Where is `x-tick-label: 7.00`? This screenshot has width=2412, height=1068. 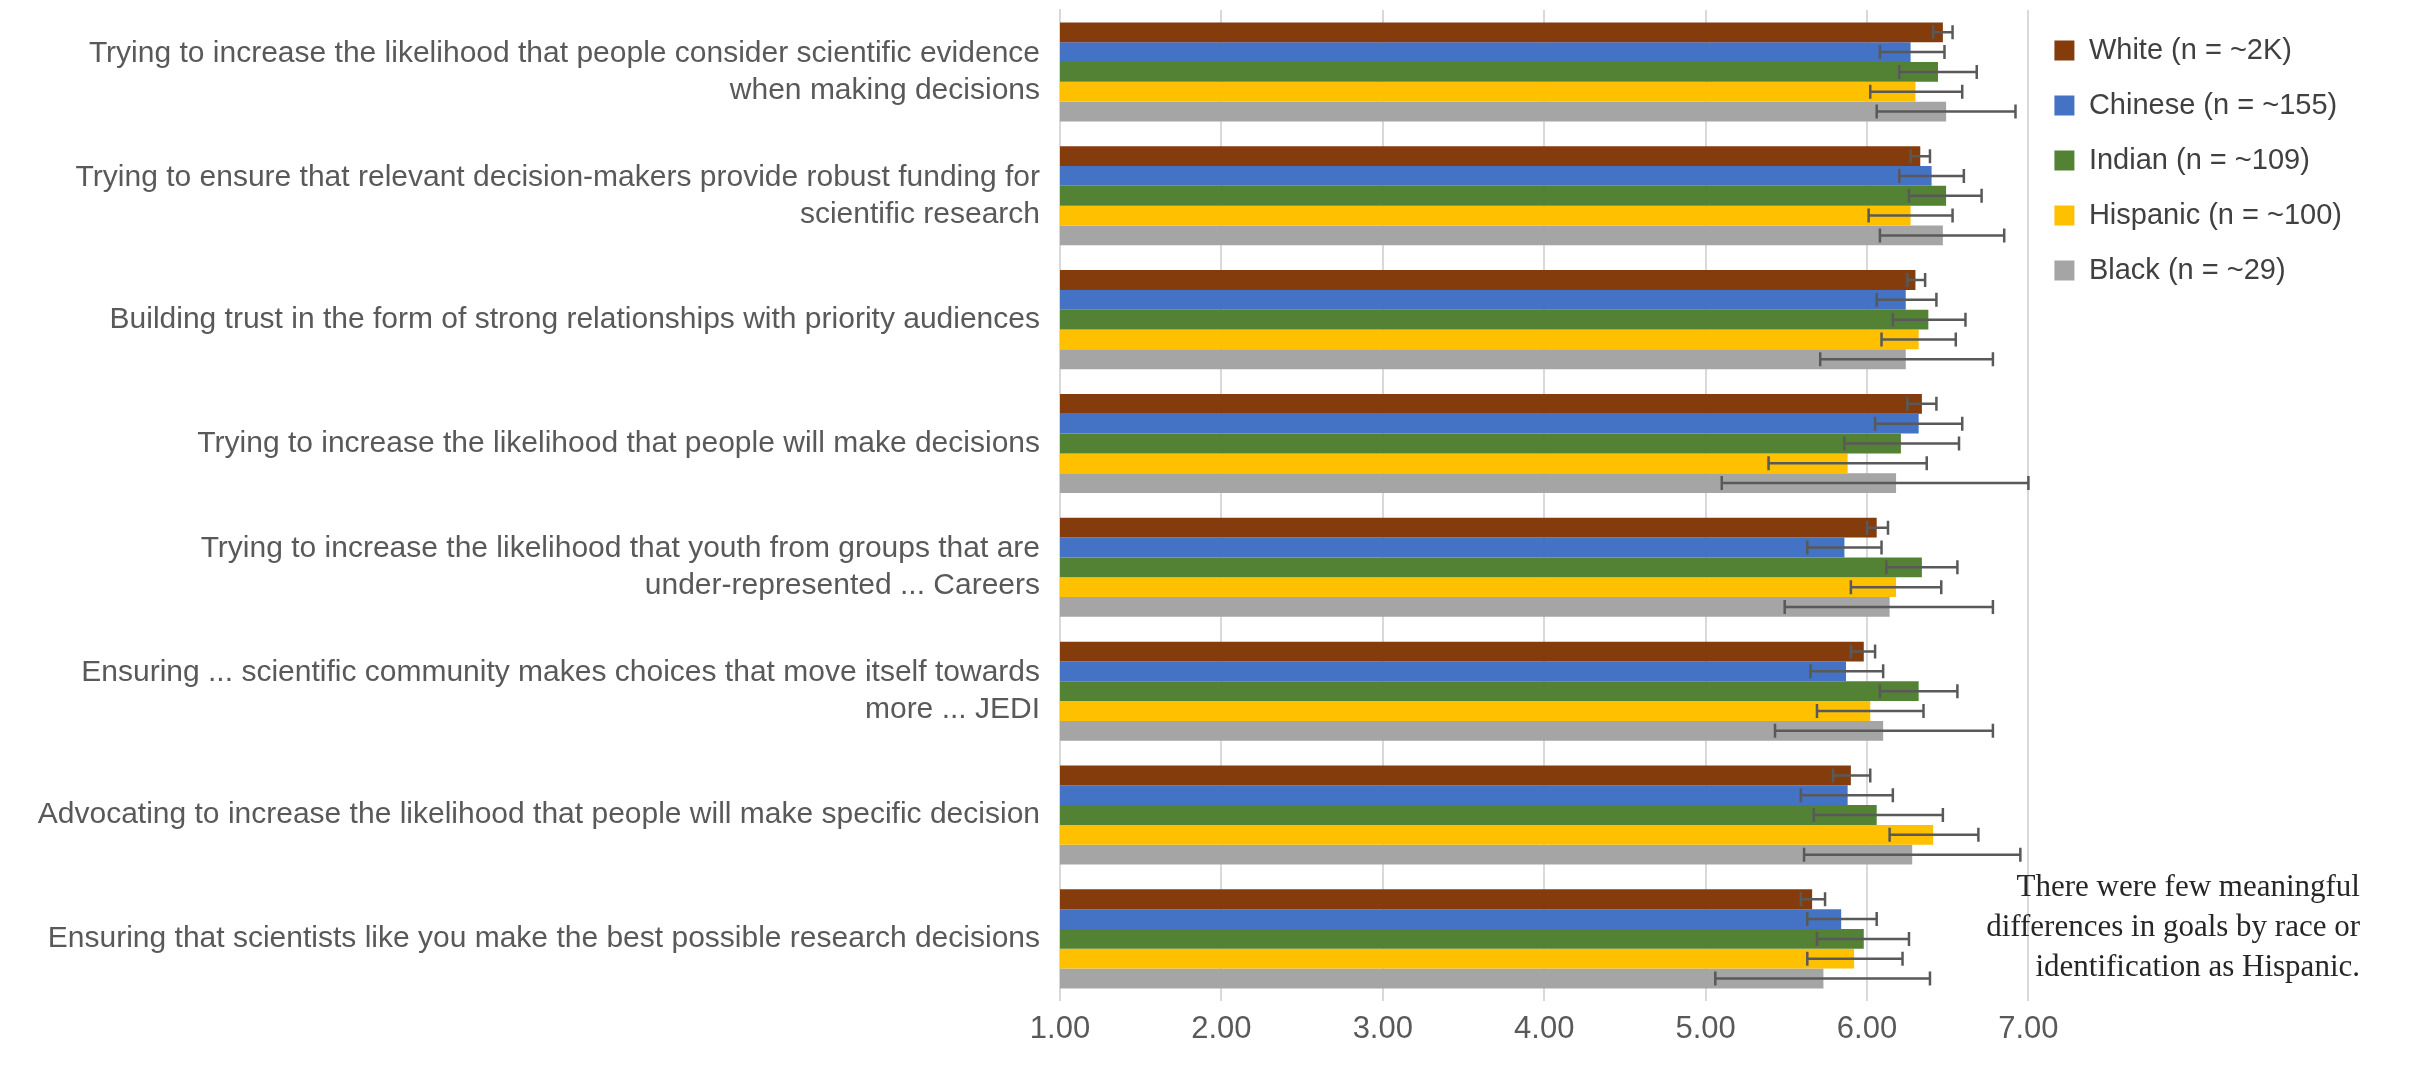
x-tick-label: 7.00 is located at coordinates (2028, 1027).